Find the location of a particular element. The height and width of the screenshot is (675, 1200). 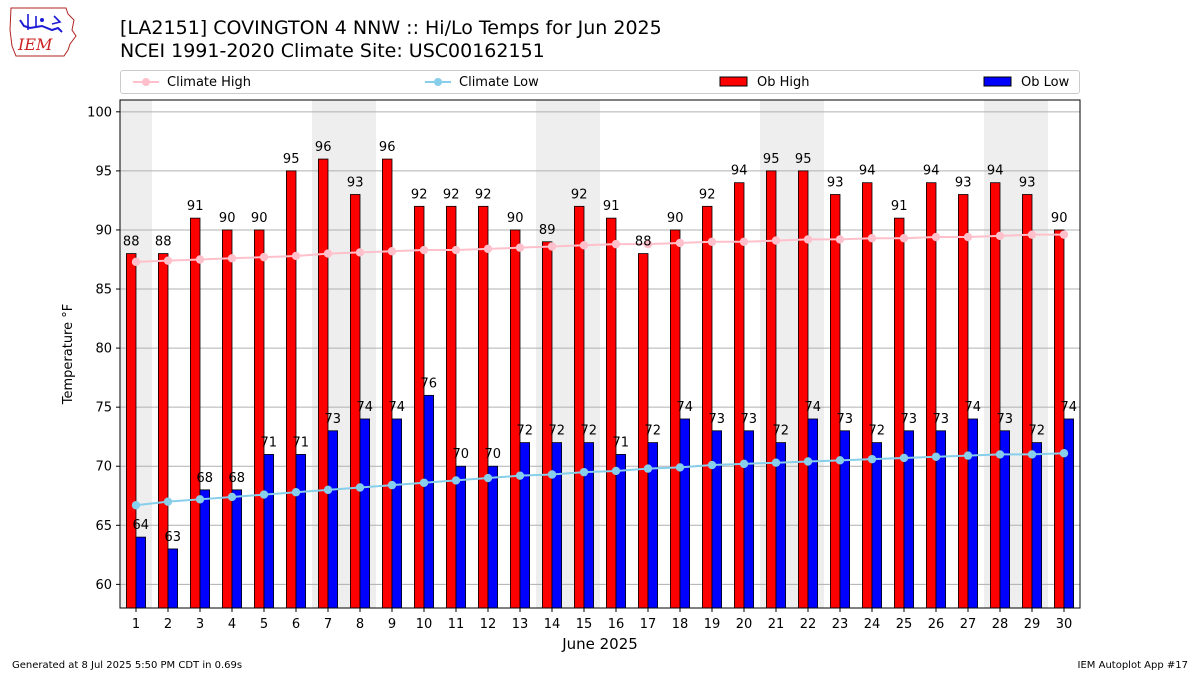

x-tick-label: 21 is located at coordinates (776, 624).